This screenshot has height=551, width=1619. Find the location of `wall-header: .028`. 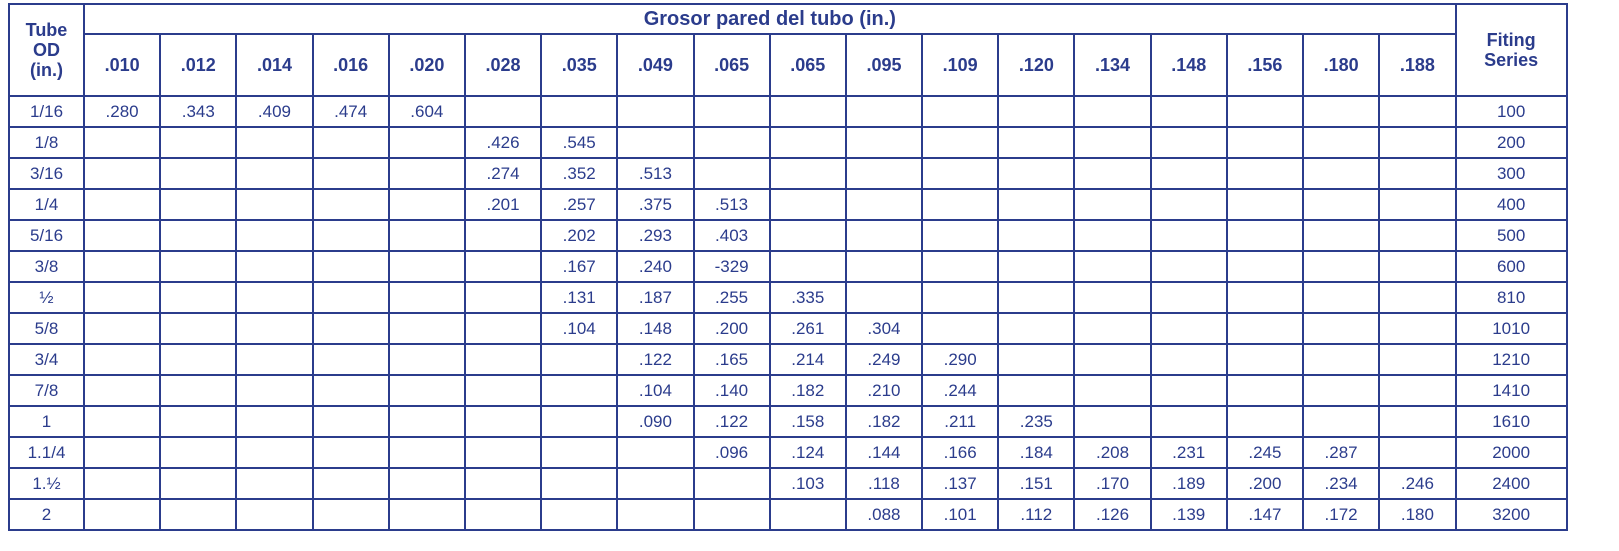

wall-header: .028 is located at coordinates (503, 65).